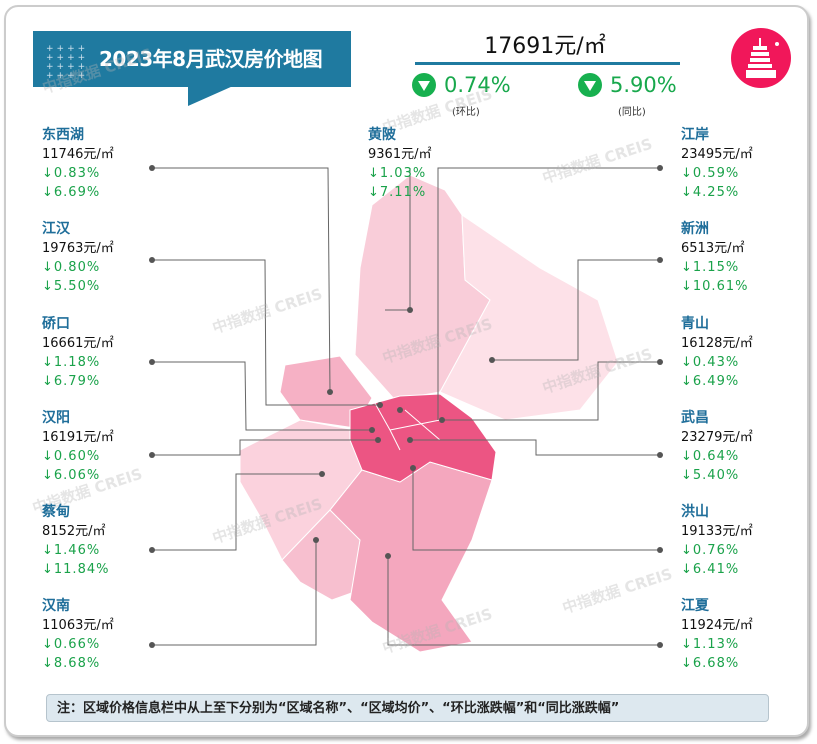  What do you see at coordinates (71, 456) in the screenshot?
I see `district-mom-change: ↓0.60%` at bounding box center [71, 456].